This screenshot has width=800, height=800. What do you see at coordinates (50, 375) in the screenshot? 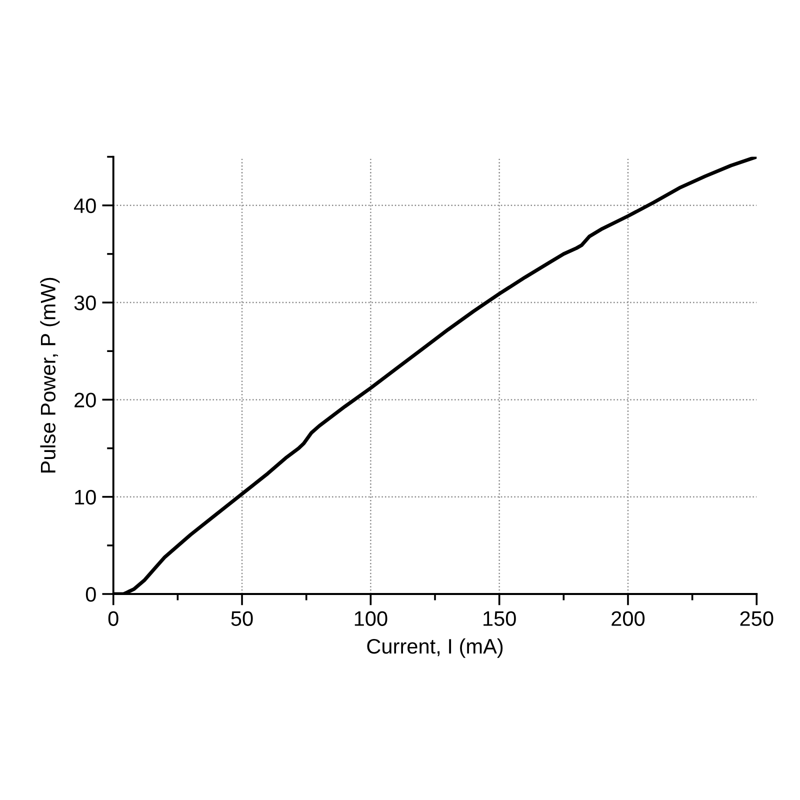
I see `y-axis-title: Pulse Power, P (mW)` at bounding box center [50, 375].